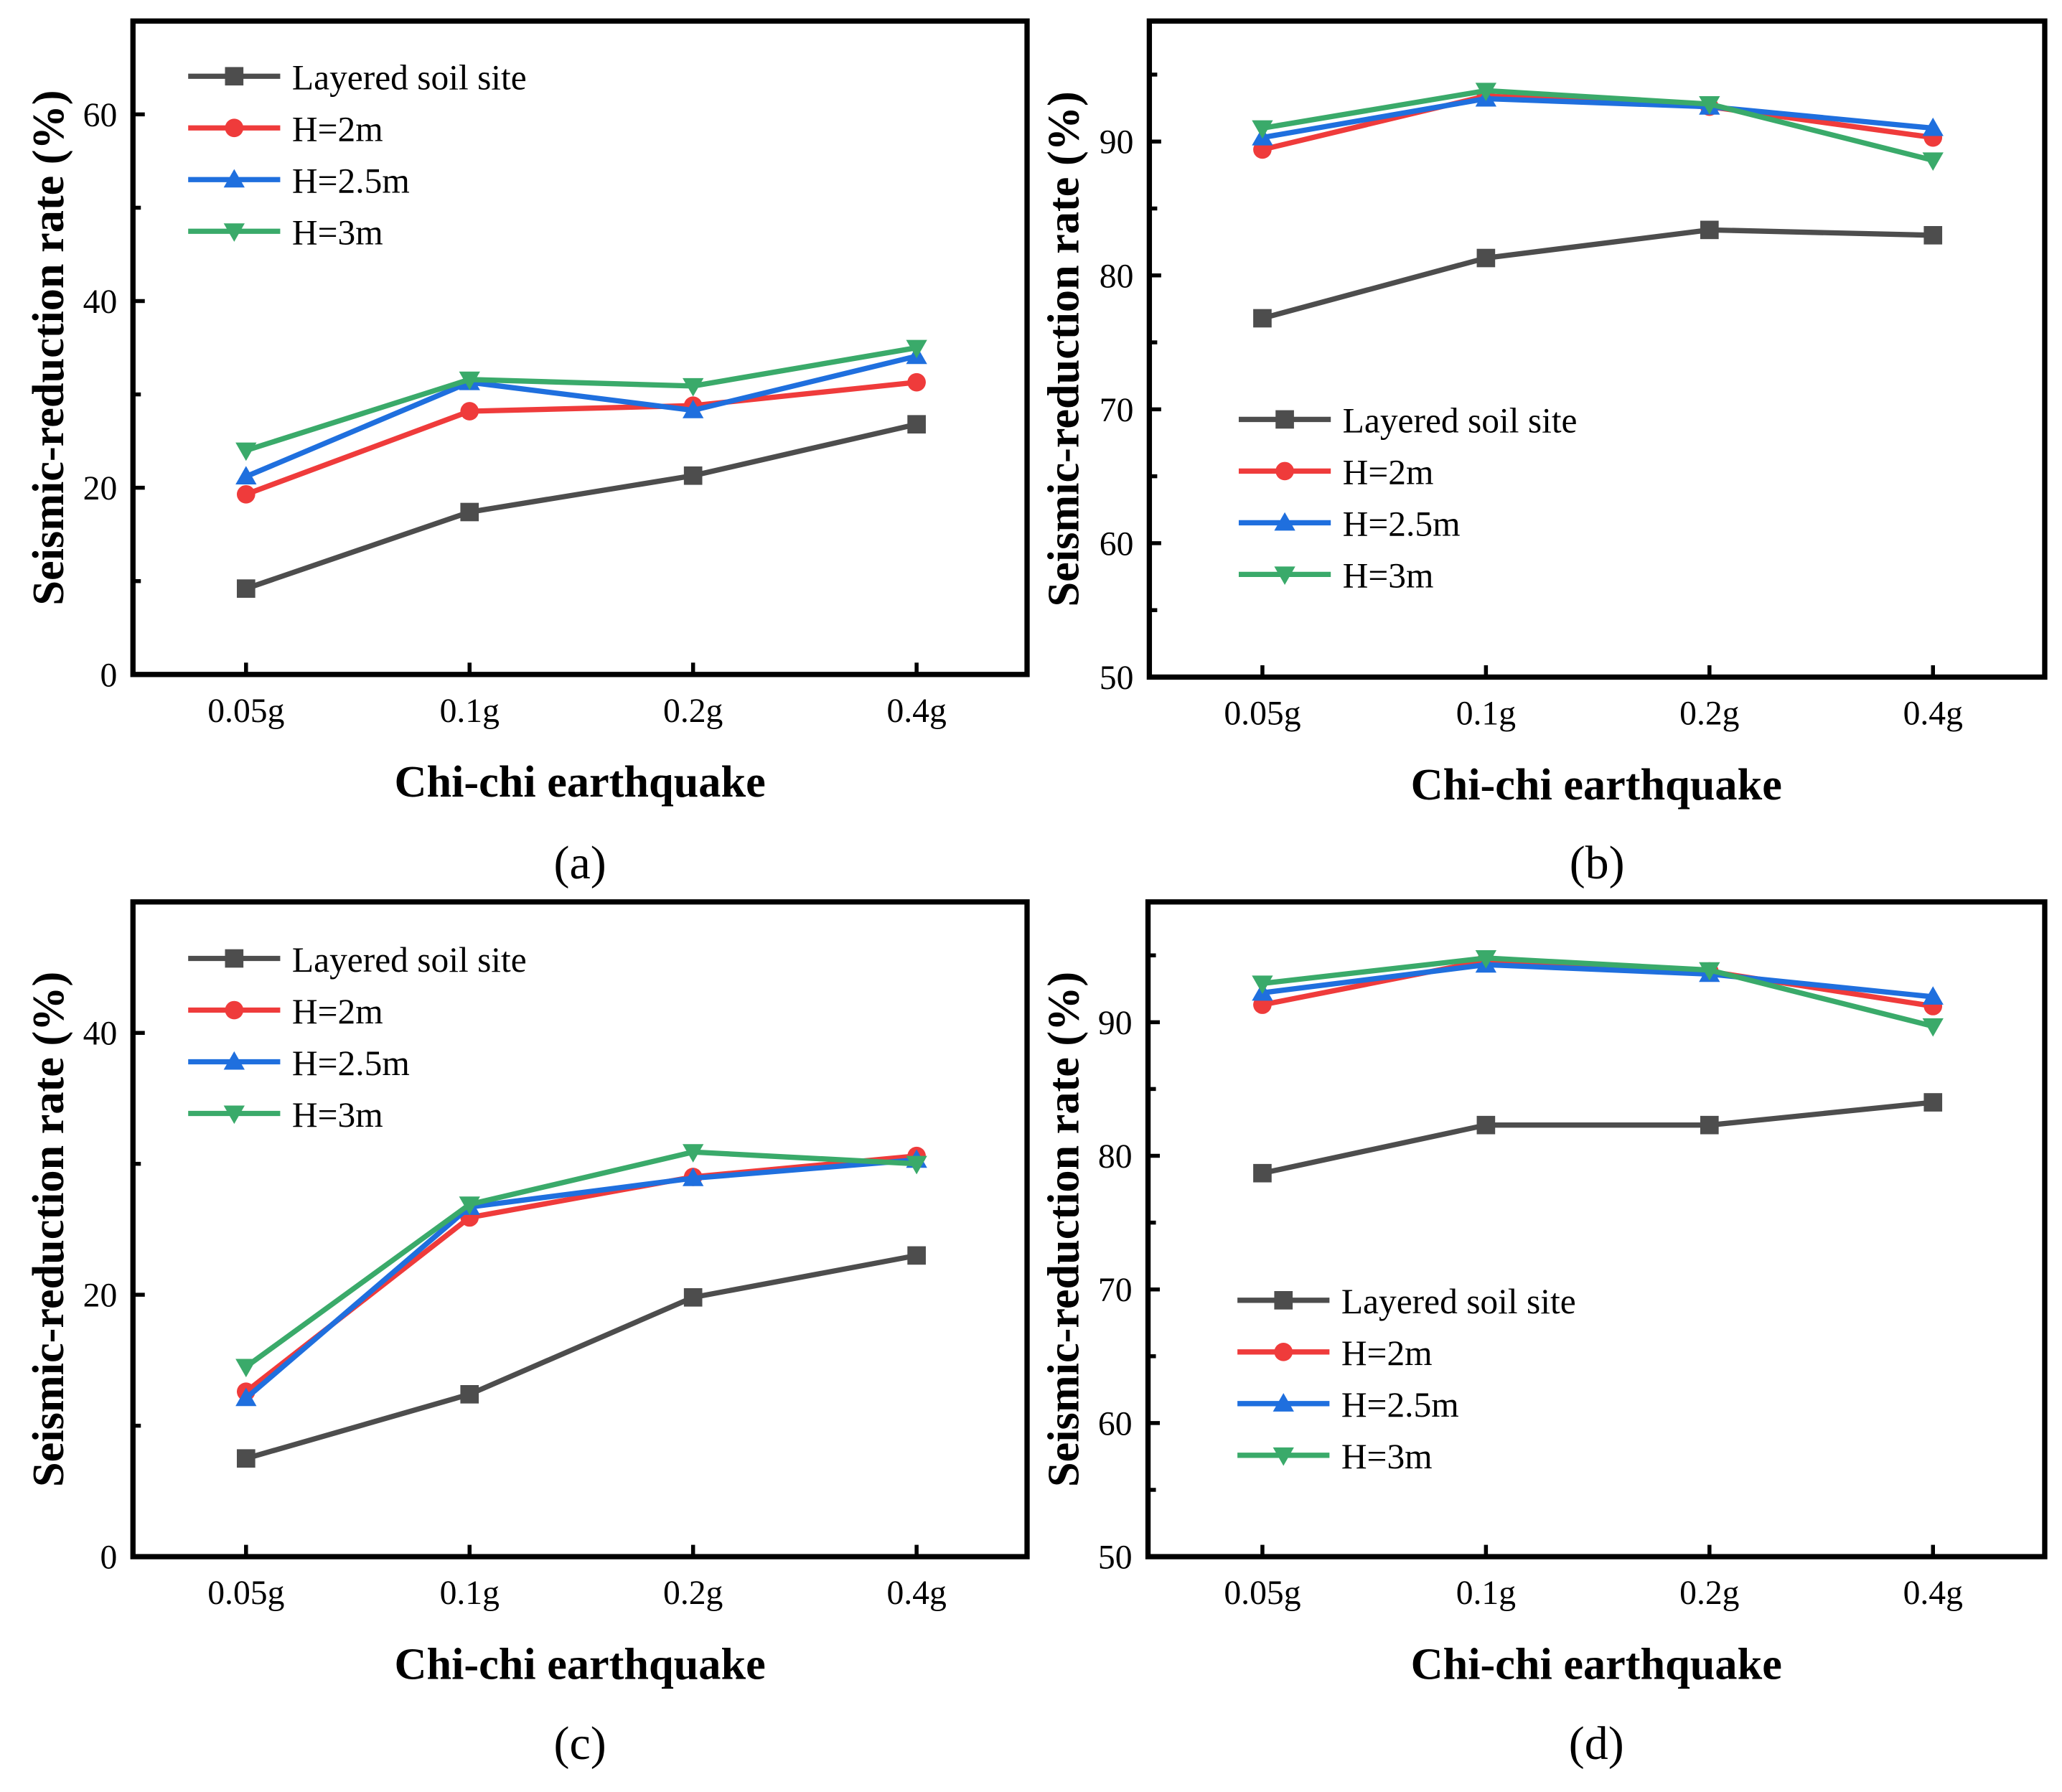 The height and width of the screenshot is (1792, 2062). I want to click on panel-label: (b), so click(1597, 863).